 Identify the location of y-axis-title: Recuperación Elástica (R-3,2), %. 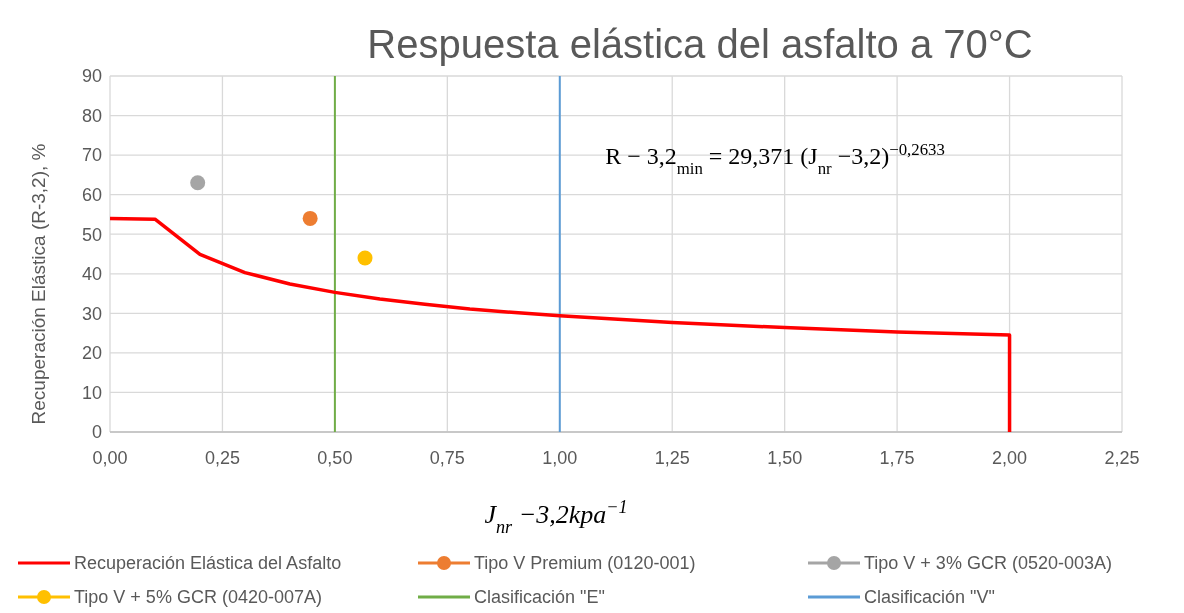
(38, 284).